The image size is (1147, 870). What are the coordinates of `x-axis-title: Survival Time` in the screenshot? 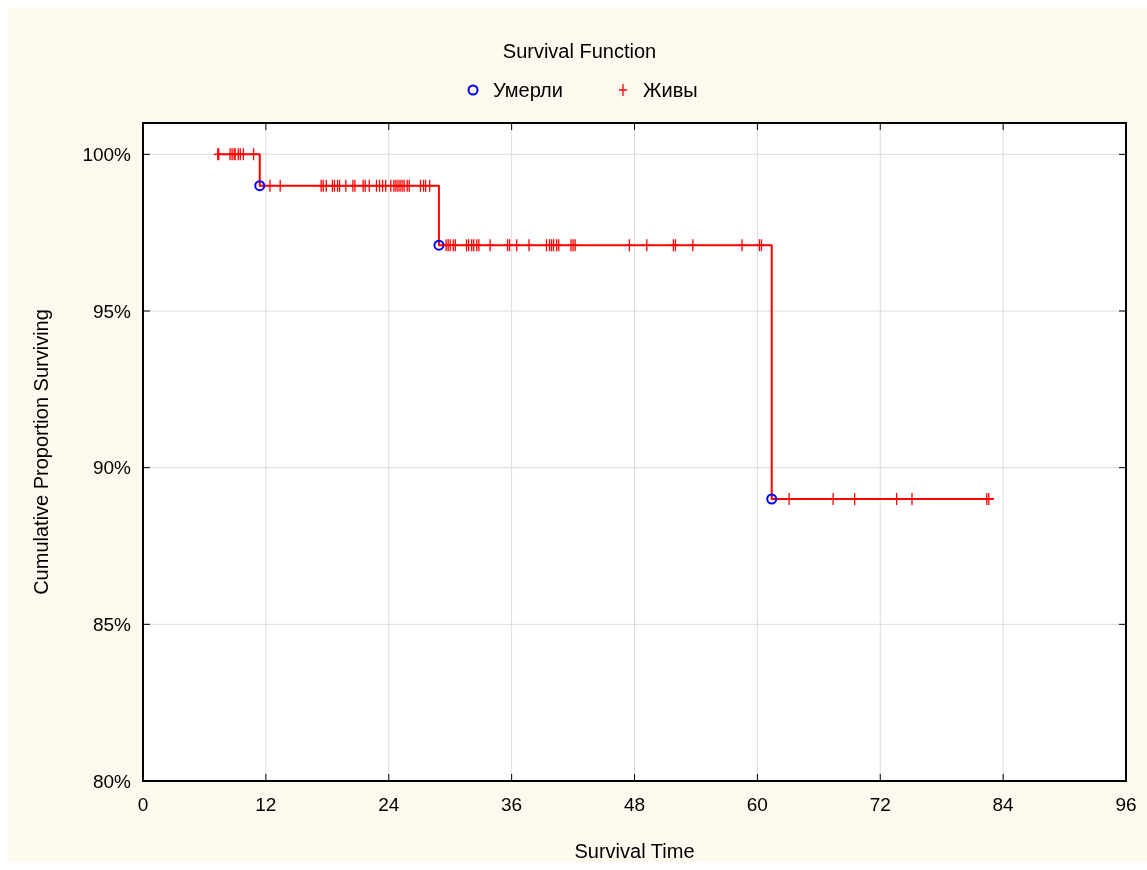 It's located at (634, 851).